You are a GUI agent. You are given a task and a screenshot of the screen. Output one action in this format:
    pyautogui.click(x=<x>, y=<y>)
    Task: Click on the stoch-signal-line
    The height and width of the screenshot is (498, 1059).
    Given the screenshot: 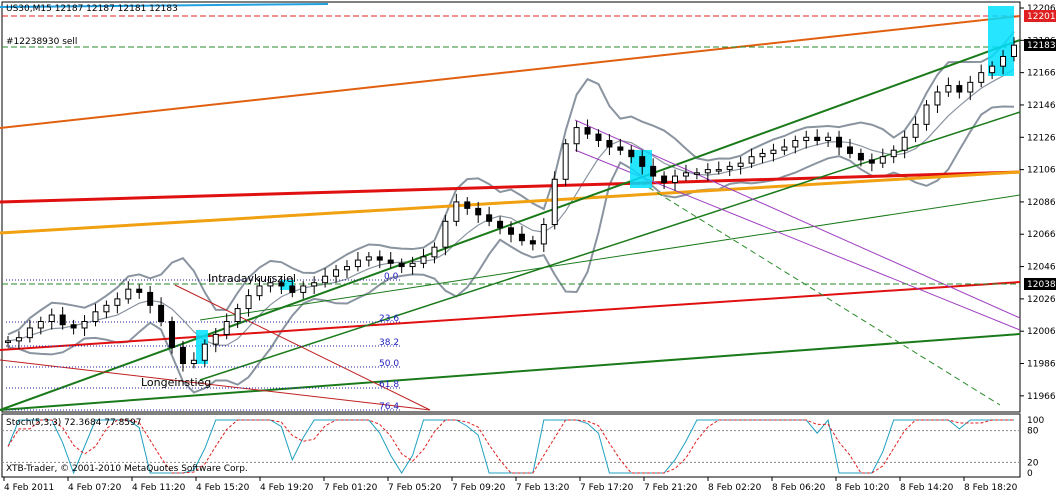 What is the action you would take?
    pyautogui.click(x=510, y=446)
    